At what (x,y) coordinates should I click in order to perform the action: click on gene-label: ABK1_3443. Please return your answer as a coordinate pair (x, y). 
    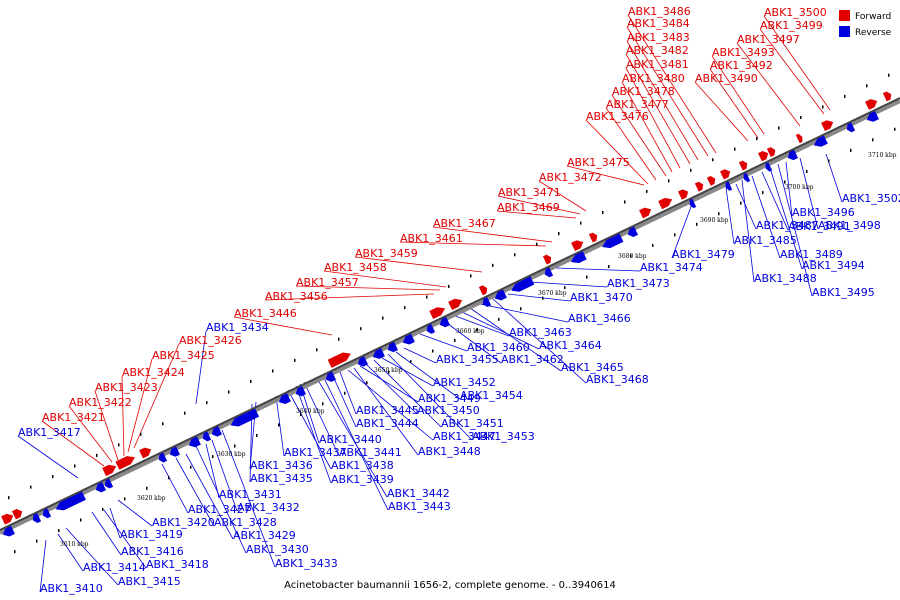
    Looking at the image, I should click on (419, 506).